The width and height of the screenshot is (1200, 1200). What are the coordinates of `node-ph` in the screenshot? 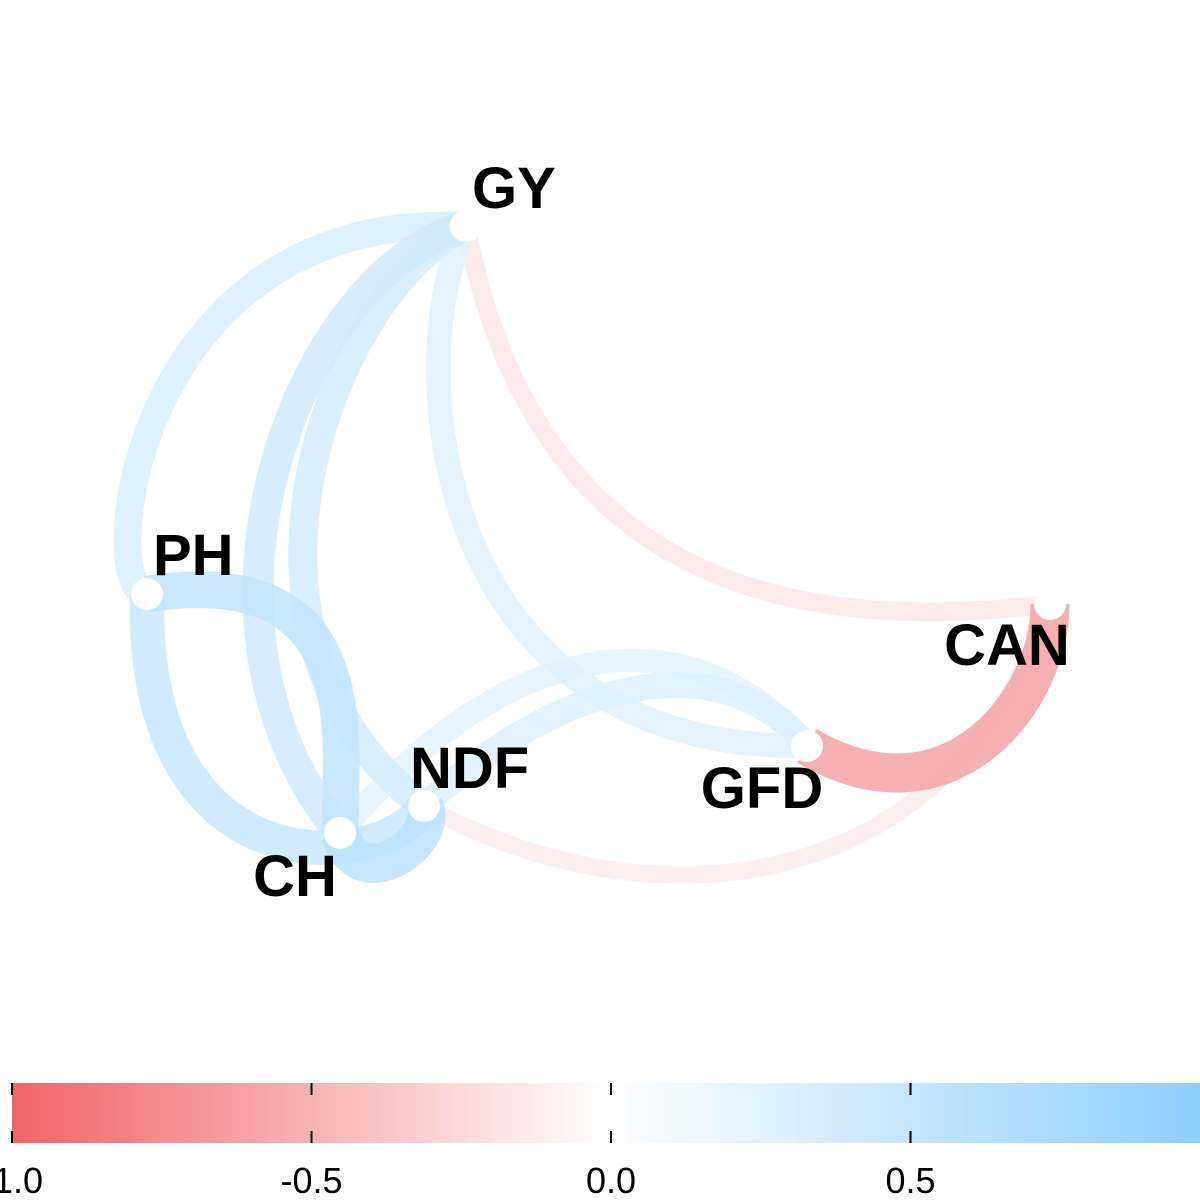 It's located at (147, 594).